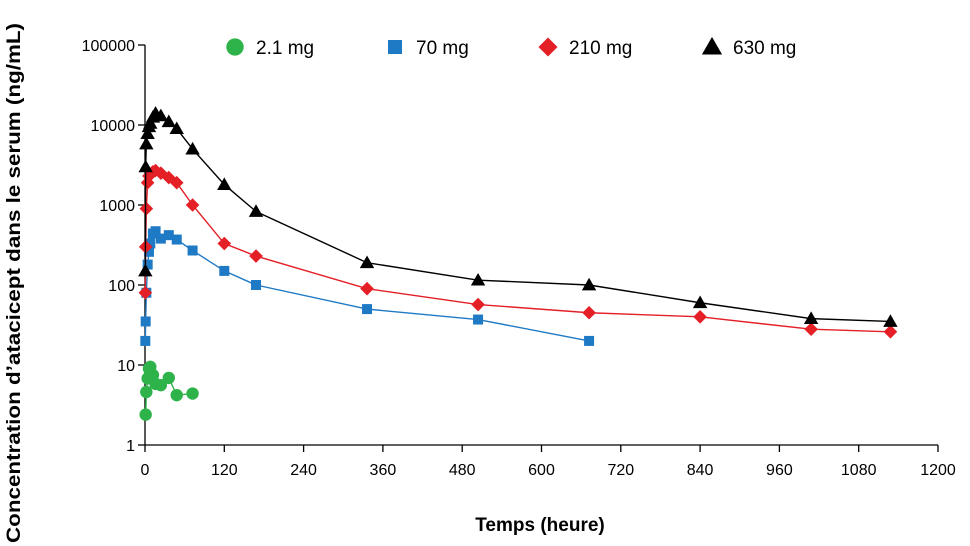  Describe the element at coordinates (764, 48) in the screenshot. I see `legend-label-630-mg: 630 mg` at that location.